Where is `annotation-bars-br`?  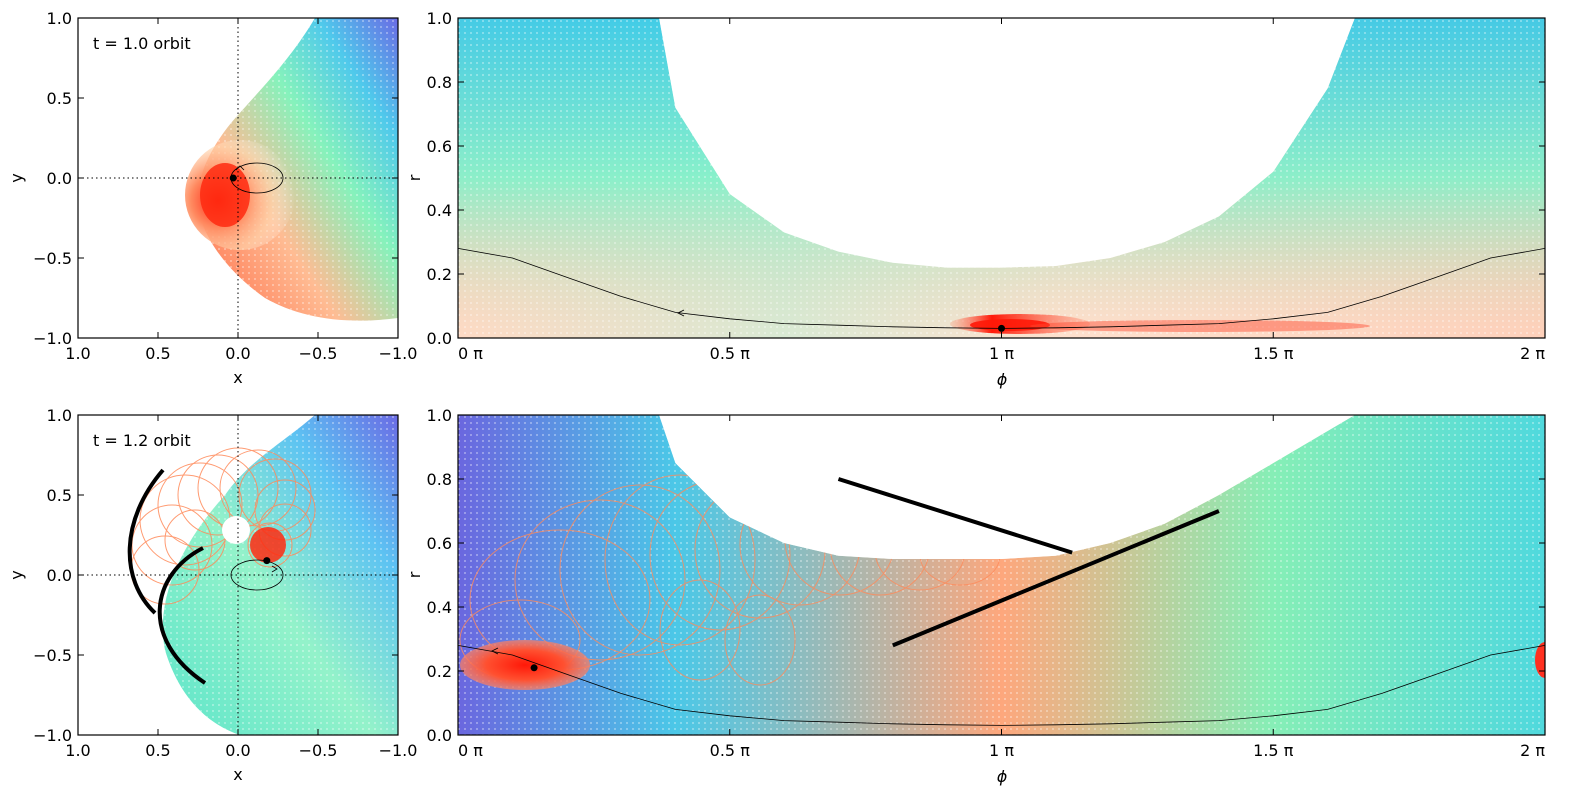 annotation-bars-br is located at coordinates (1028, 562).